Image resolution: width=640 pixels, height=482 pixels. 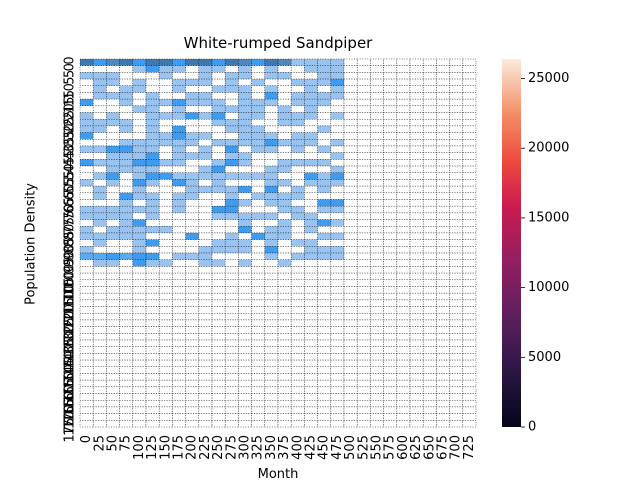 I want to click on x-tick-label: 225, so click(x=205, y=447).